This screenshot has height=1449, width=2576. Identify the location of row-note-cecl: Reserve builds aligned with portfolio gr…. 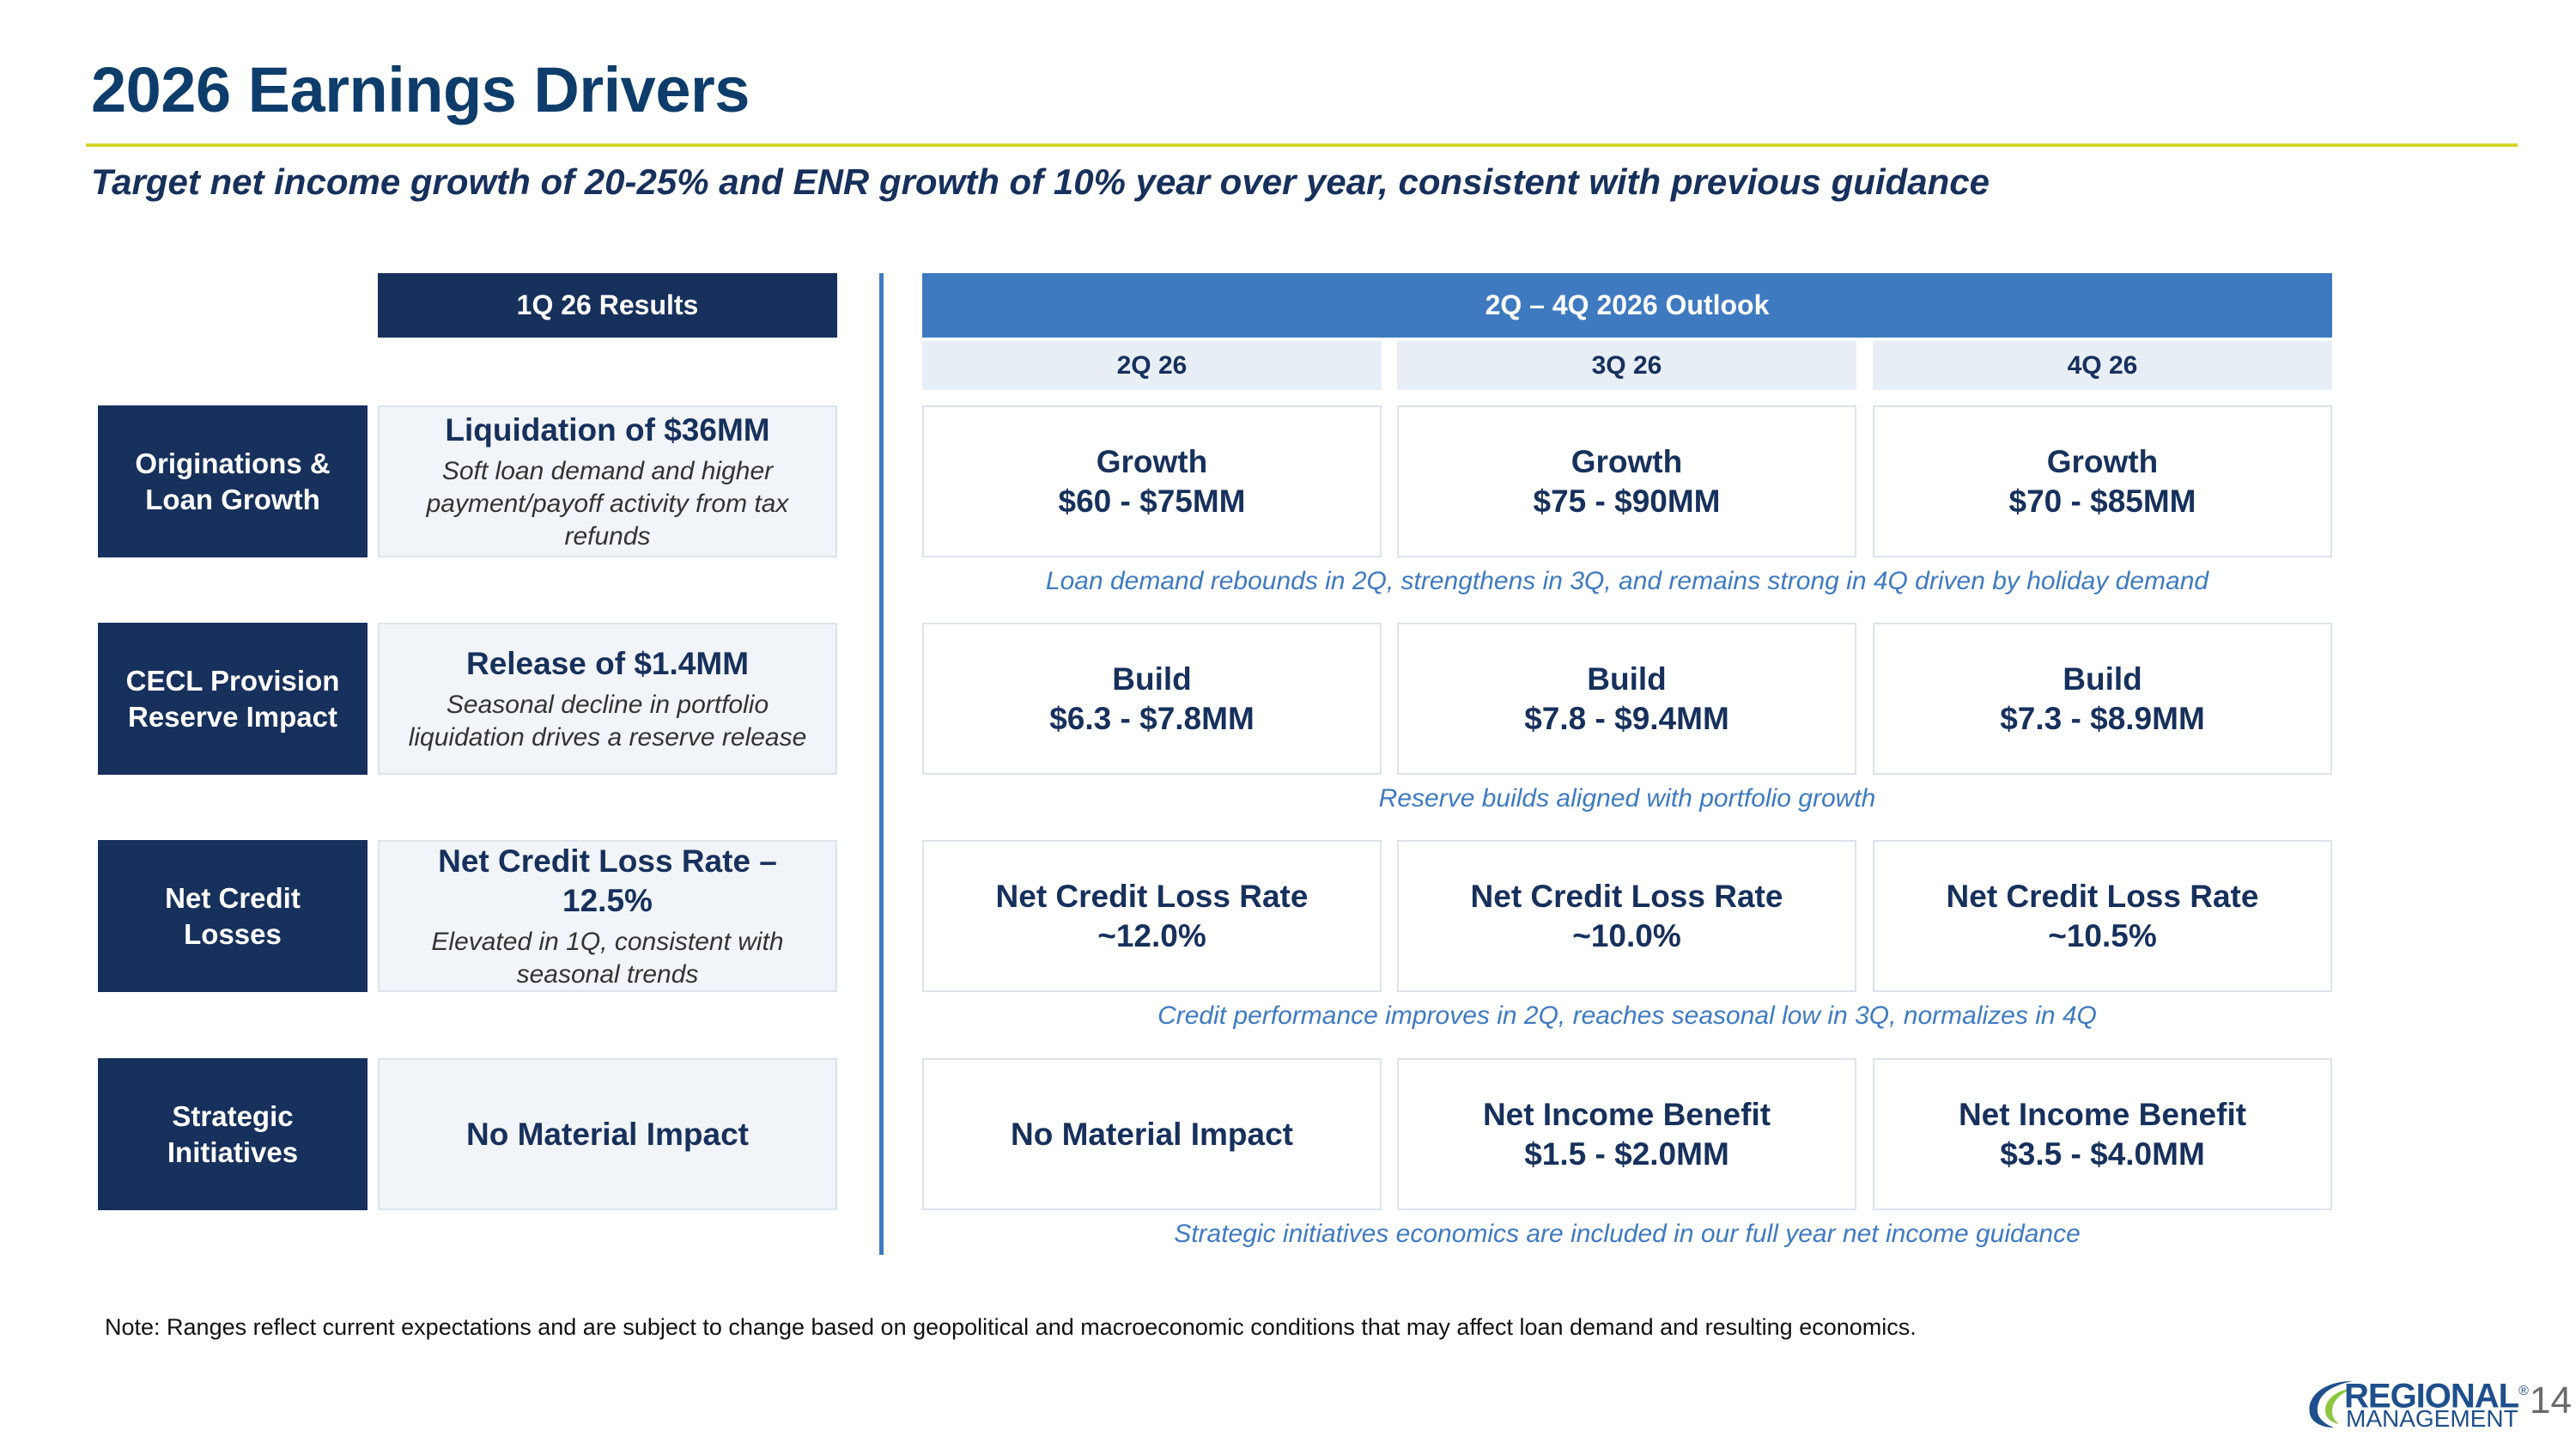
(1627, 798).